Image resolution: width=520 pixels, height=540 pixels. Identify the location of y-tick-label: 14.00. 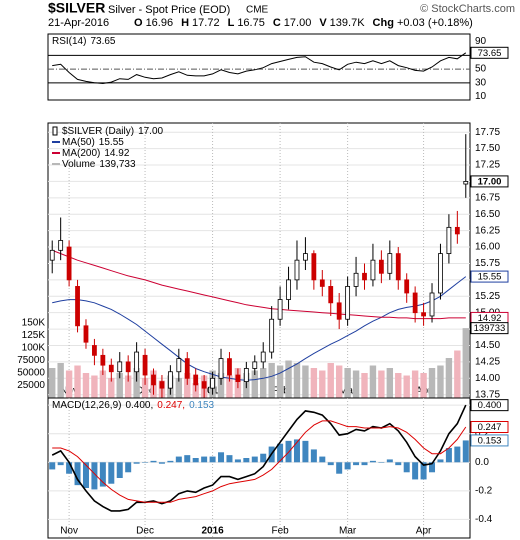
(487, 378).